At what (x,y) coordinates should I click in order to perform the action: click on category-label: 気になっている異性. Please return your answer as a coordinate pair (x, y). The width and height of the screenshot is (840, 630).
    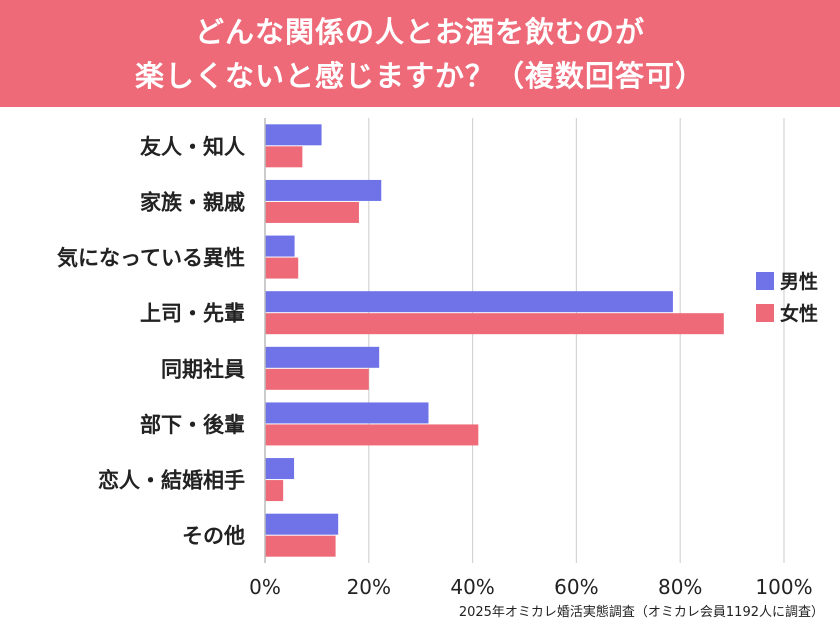
    Looking at the image, I should click on (151, 258).